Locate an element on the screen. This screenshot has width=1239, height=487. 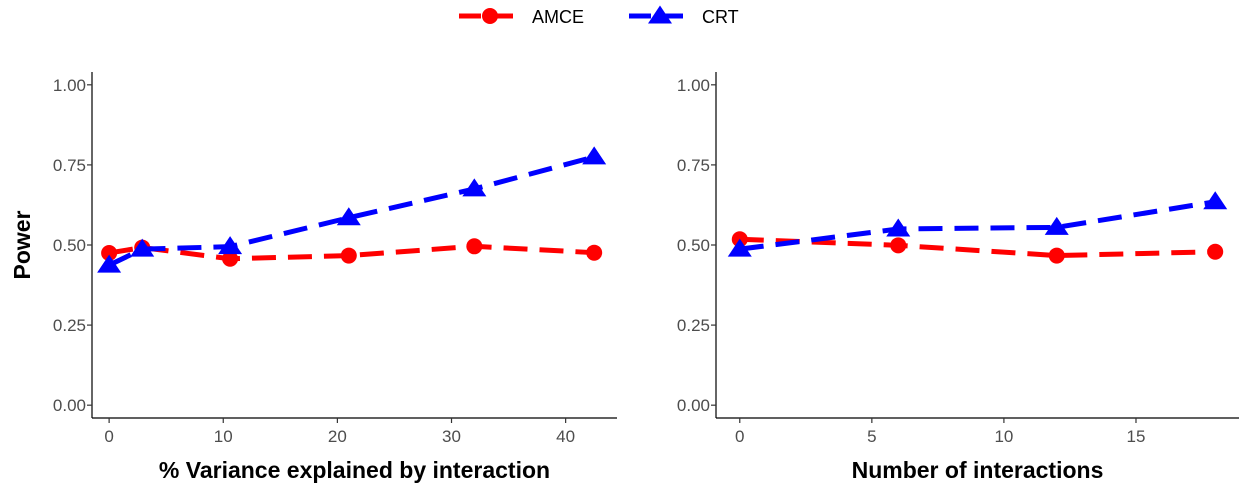
legend-crt-label: CRT is located at coordinates (720, 17).